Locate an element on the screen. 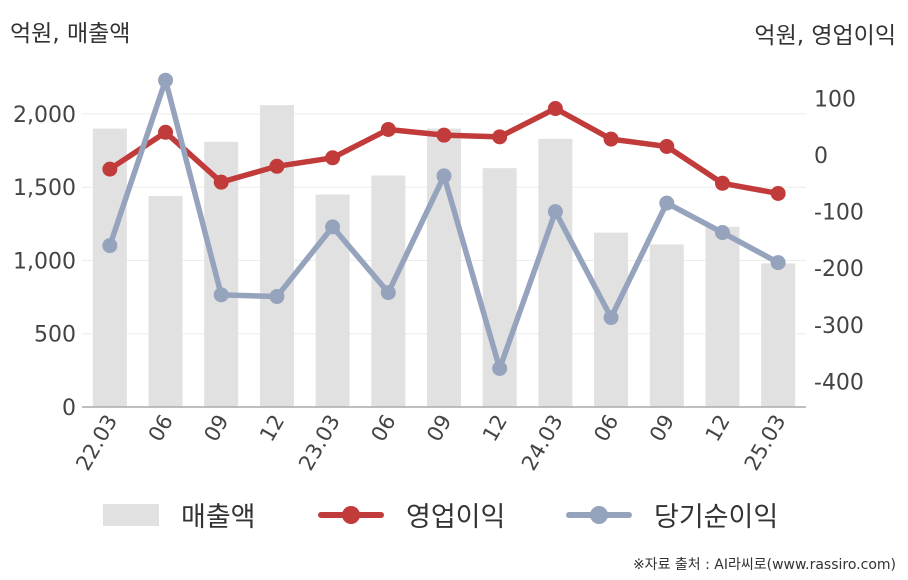  legend-item-revenue: 매출액 is located at coordinates (179, 514).